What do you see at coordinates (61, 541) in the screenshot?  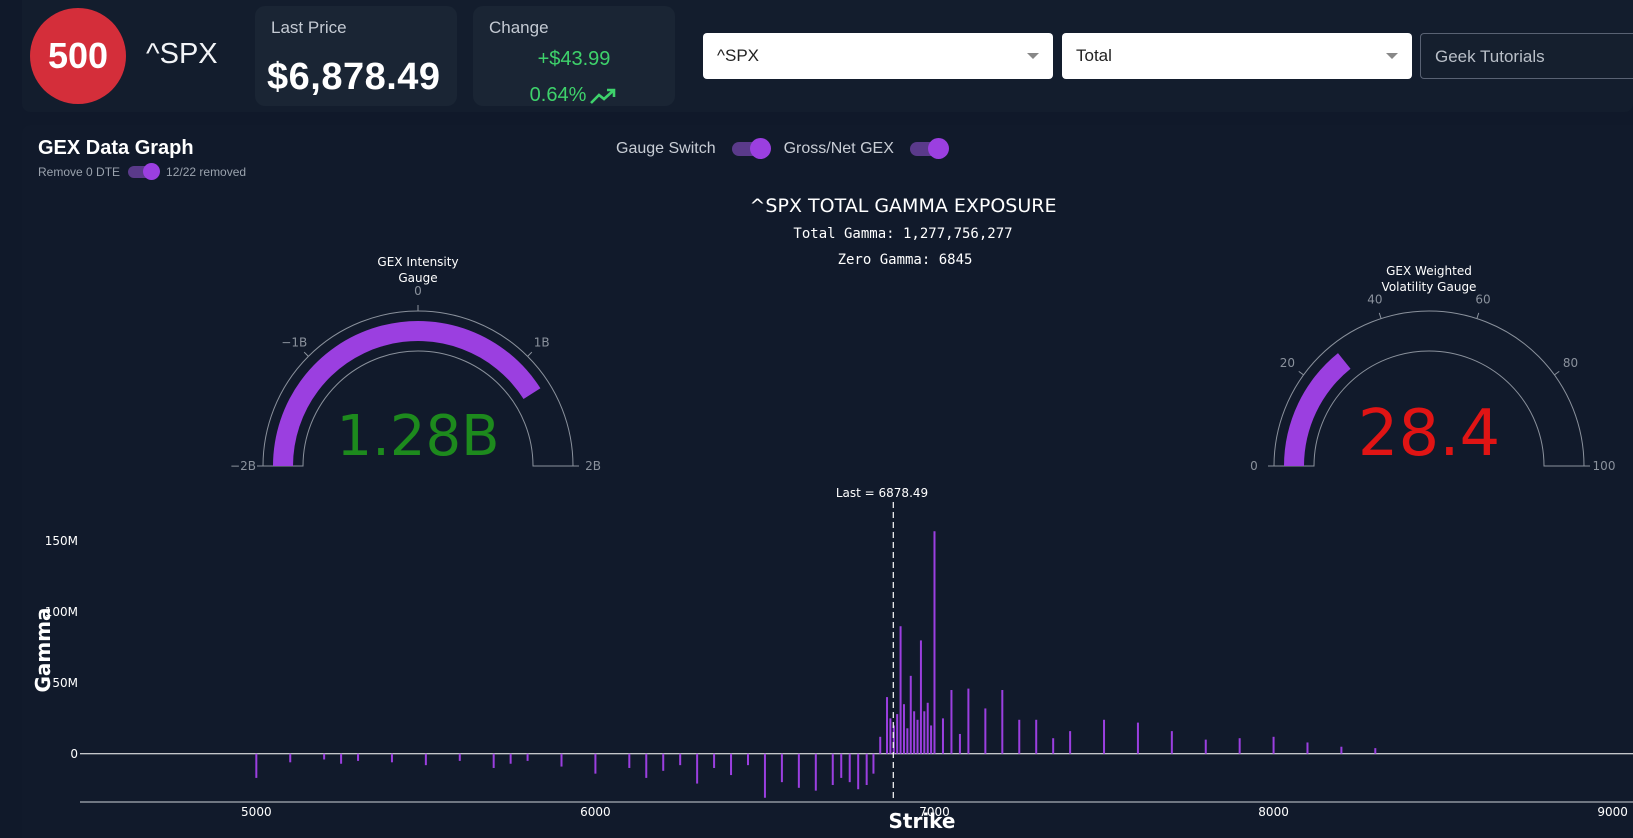 I see `y-tick-label: 150M` at bounding box center [61, 541].